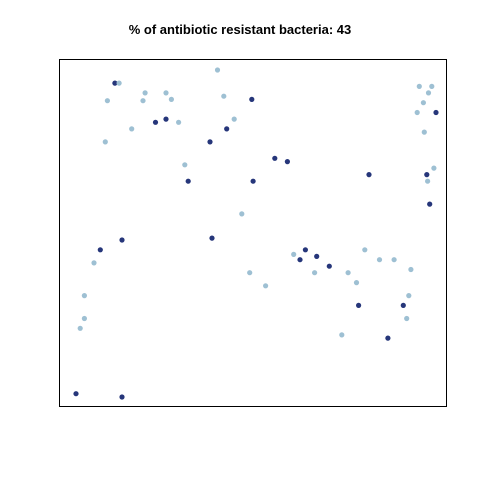  What do you see at coordinates (240, 29) in the screenshot?
I see `chart-title: % of antibiotic resistant bacteria: 43` at bounding box center [240, 29].